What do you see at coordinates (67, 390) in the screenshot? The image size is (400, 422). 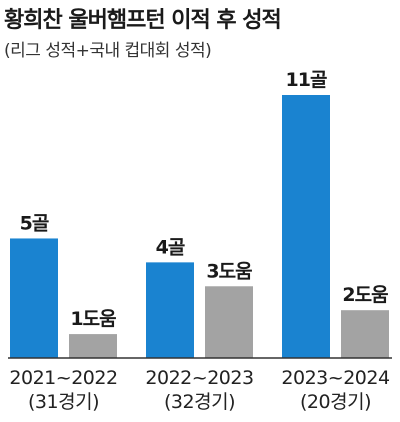 I see `category-label-1: 2021~2022 (31경기)` at bounding box center [67, 390].